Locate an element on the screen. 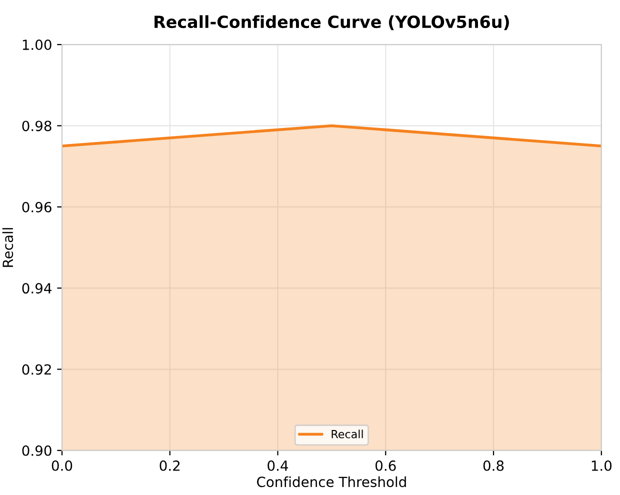  y-tick-label: 0.98 is located at coordinates (37, 126).